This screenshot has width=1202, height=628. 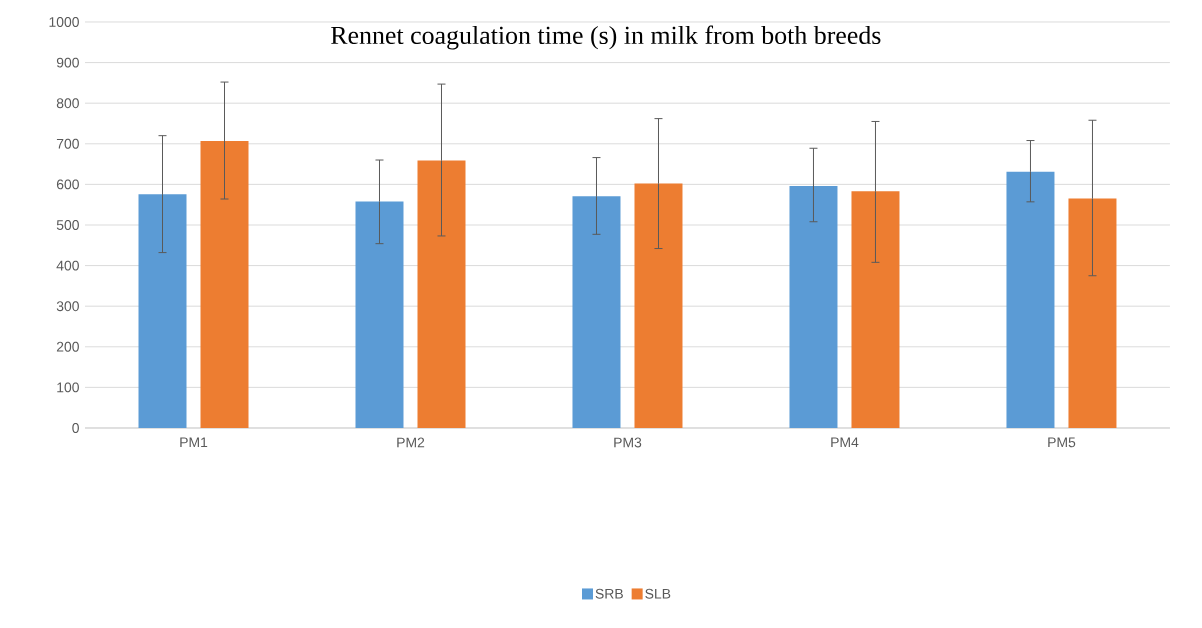 I want to click on y-tick-label: 200, so click(x=67, y=346).